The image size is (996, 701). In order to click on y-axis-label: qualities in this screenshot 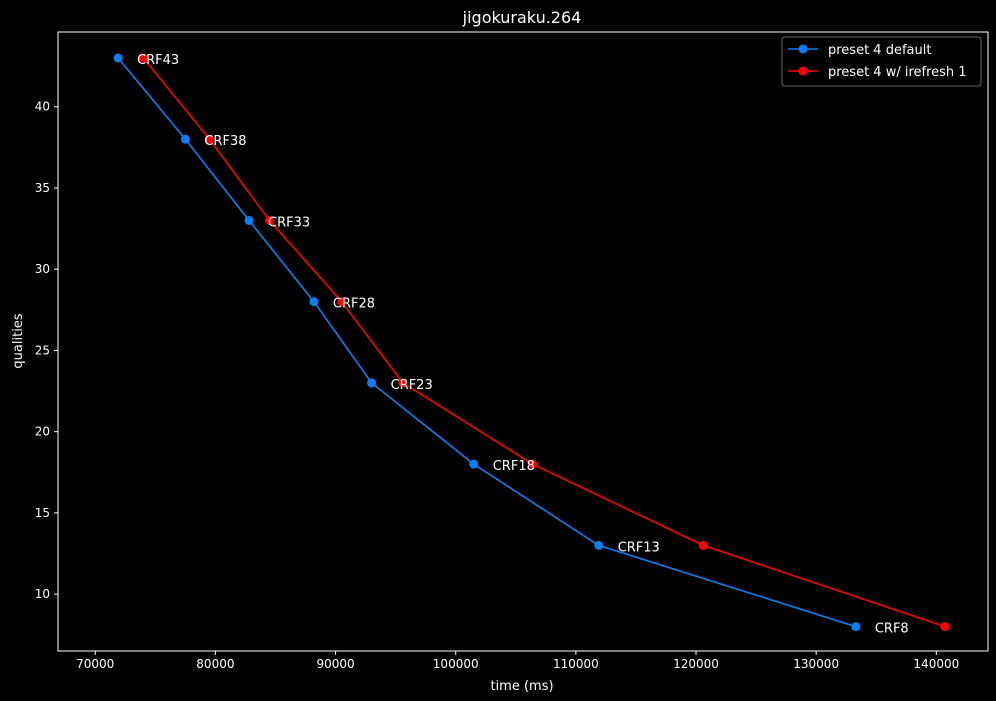, I will do `click(18, 340)`.